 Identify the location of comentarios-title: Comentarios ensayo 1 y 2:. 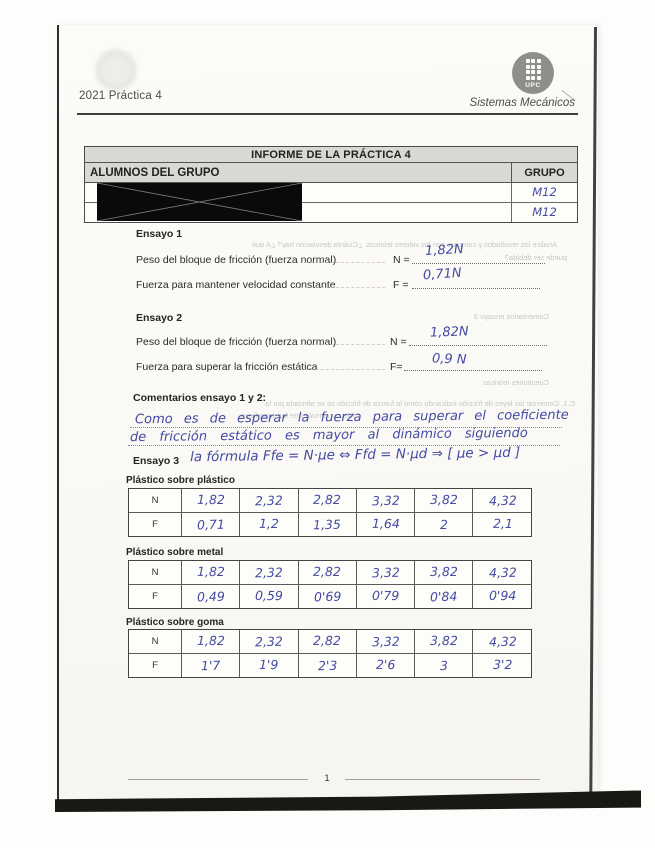
(200, 398).